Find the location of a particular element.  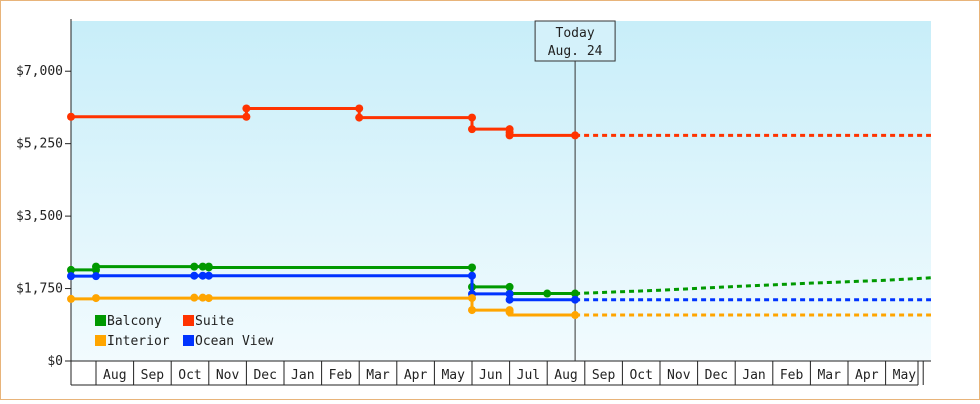

legend-swatch-balcony is located at coordinates (100, 320).